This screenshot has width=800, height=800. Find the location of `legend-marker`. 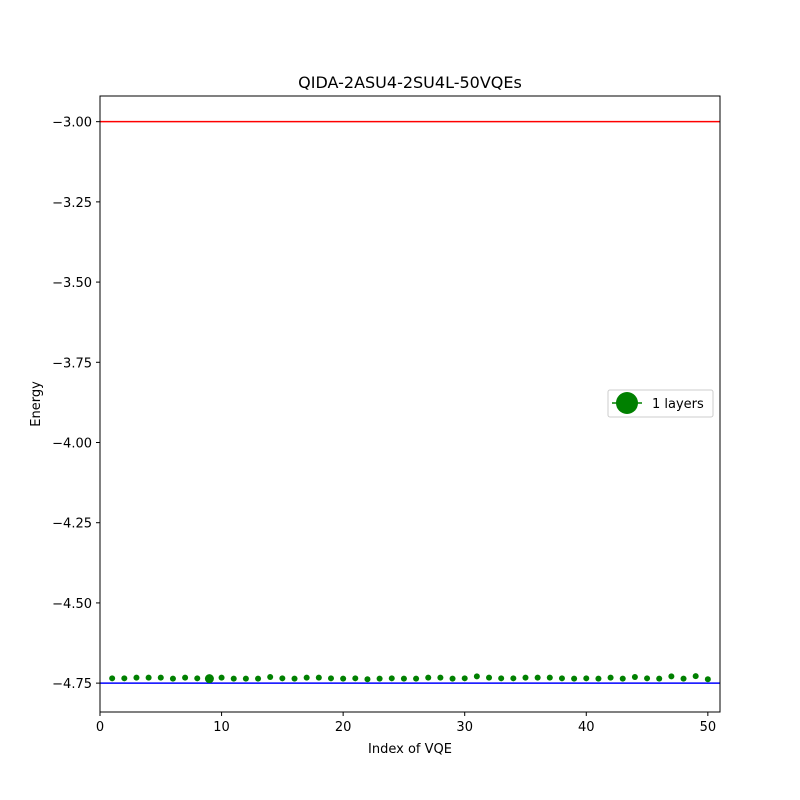

legend-marker is located at coordinates (627, 403).